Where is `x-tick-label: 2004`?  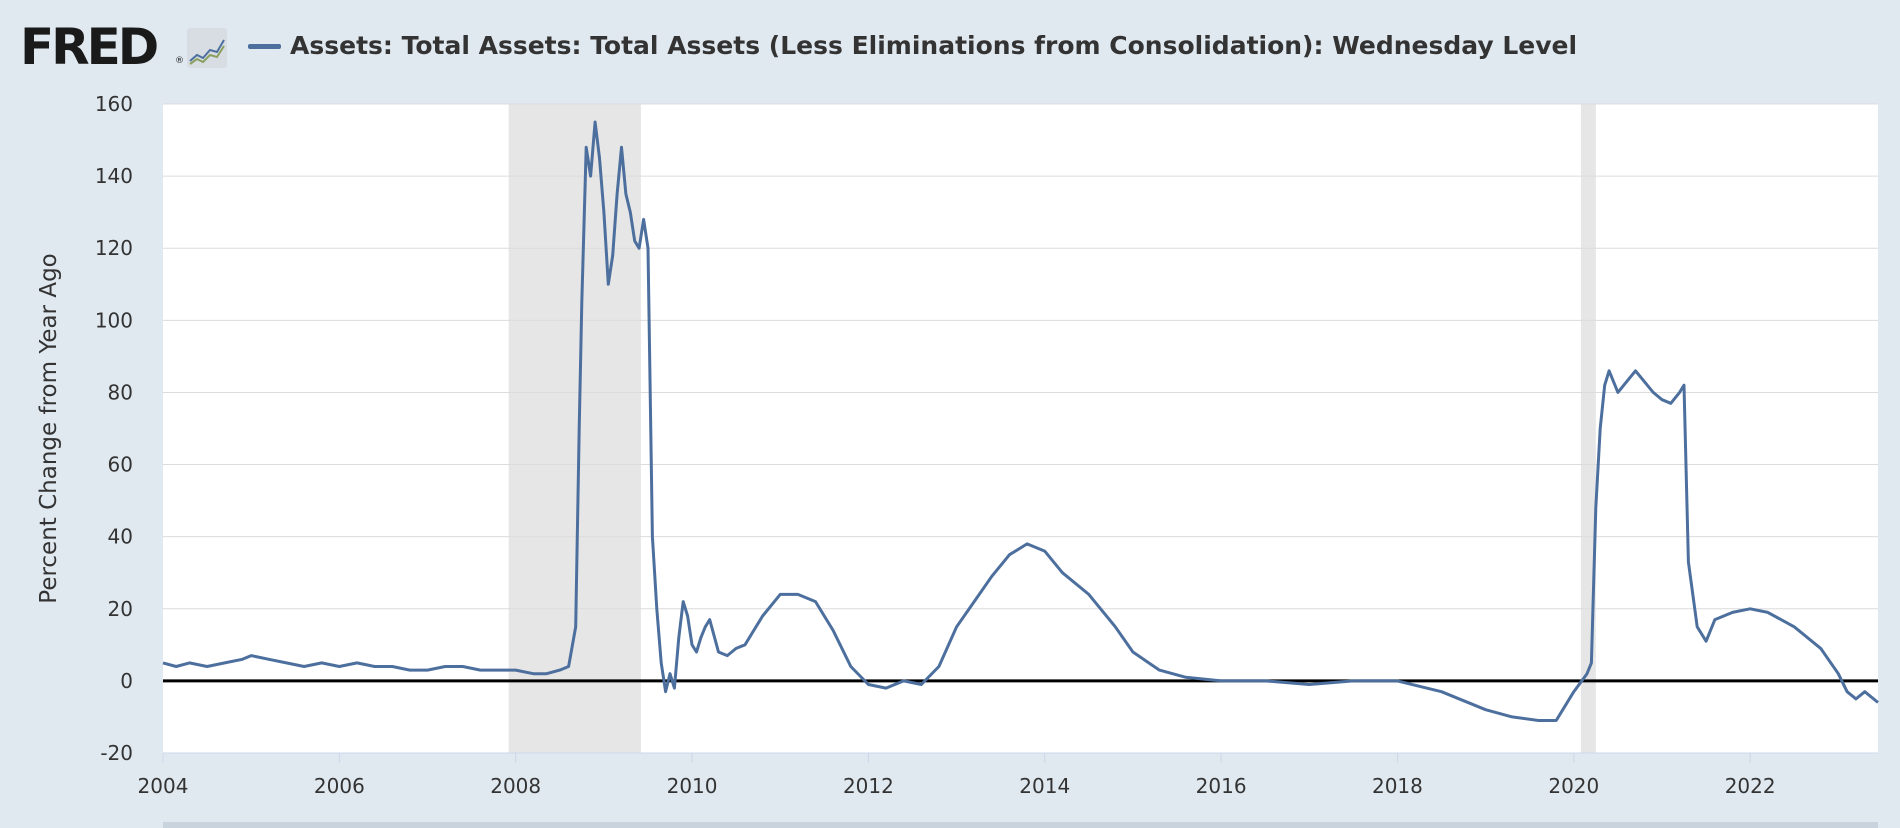
x-tick-label: 2004 is located at coordinates (163, 786).